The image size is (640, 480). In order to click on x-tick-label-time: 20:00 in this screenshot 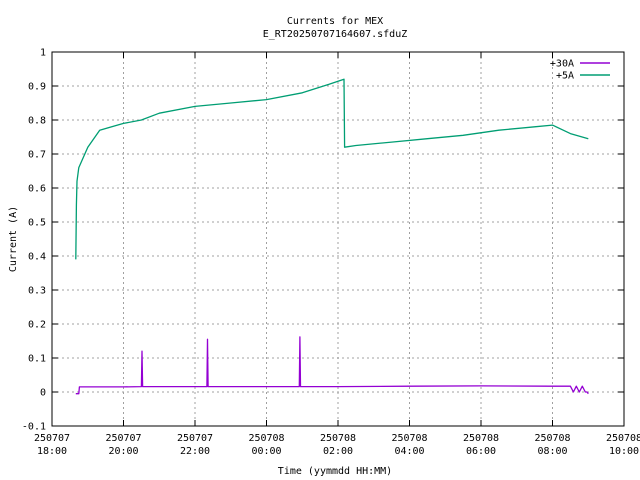, I will do `click(123, 451)`.